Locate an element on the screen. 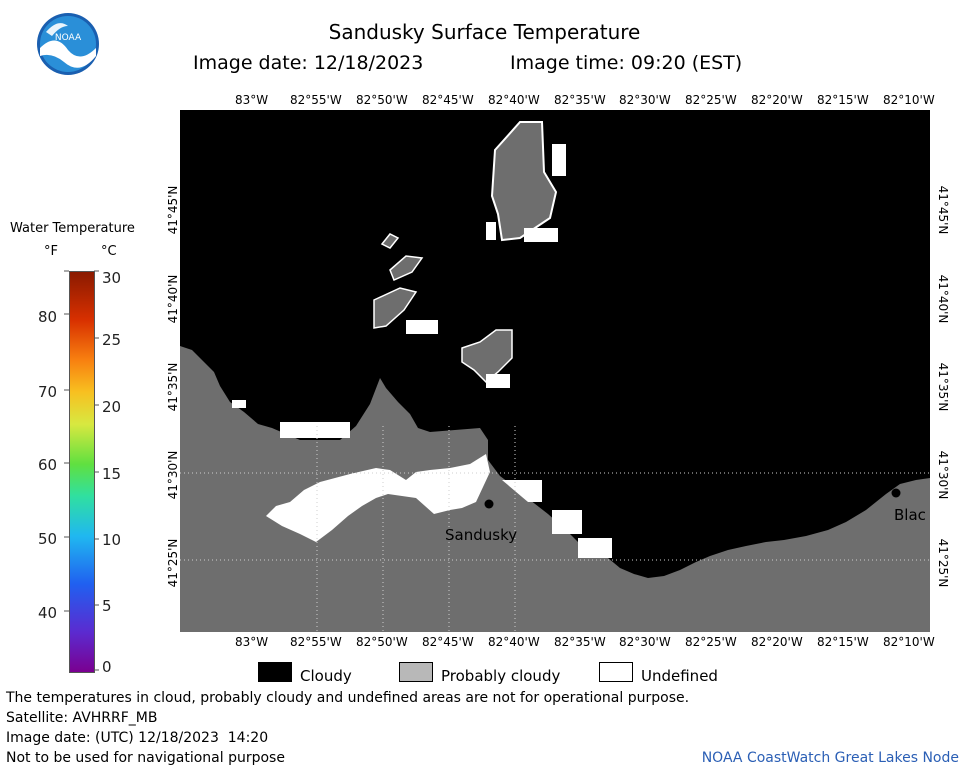 The width and height of the screenshot is (969, 773). kelleys-undefined is located at coordinates (491, 231).